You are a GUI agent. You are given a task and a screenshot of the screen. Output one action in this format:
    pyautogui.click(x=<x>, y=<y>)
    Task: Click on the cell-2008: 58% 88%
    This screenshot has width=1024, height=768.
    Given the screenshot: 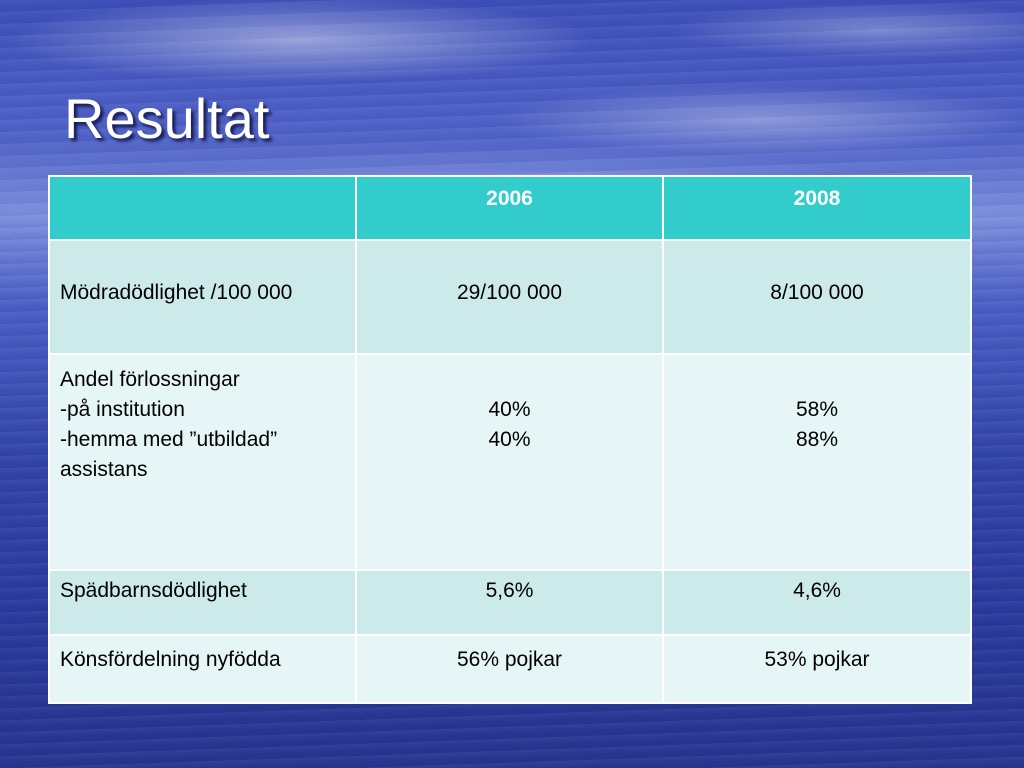 What is the action you would take?
    pyautogui.click(x=817, y=462)
    